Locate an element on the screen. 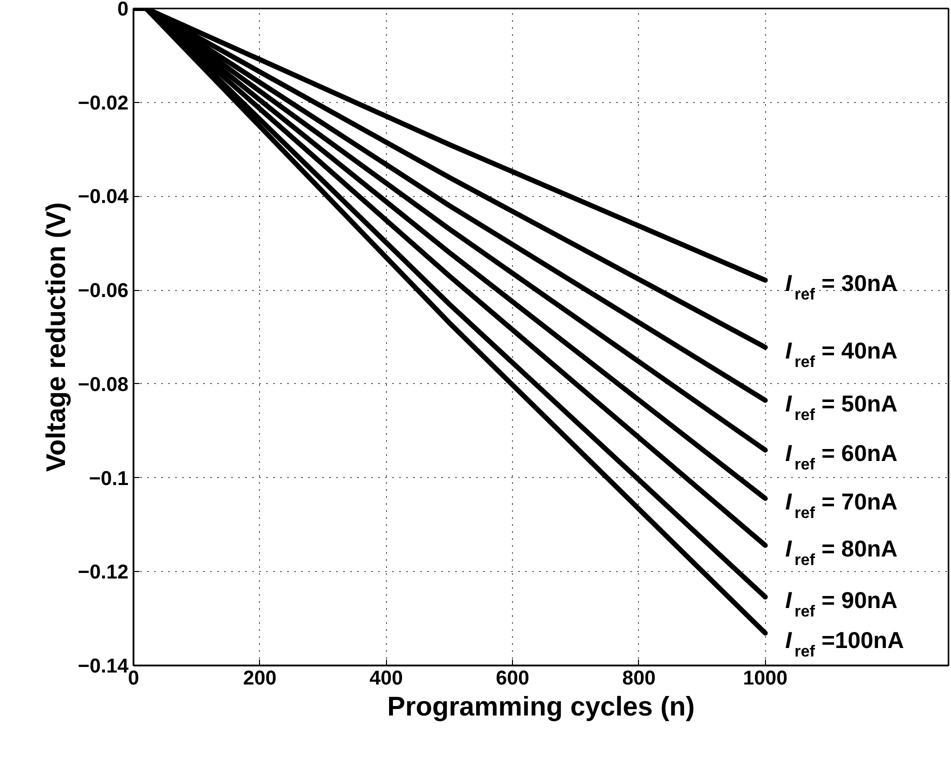 The image size is (951, 757). x-axis-title: Programming cycles (n) is located at coordinates (541, 707).